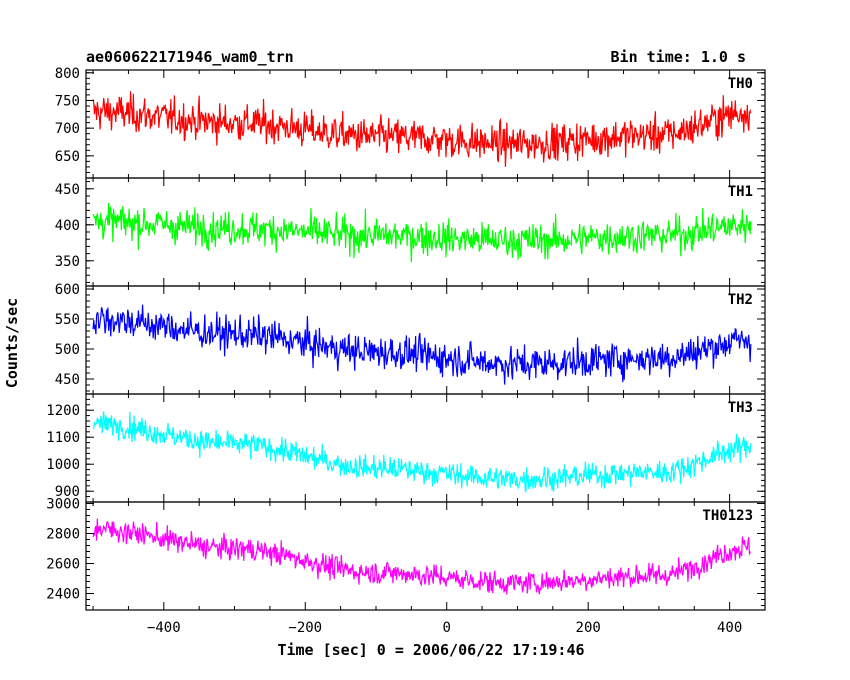  I want to click on panel-th3: 900 1000 1100 1200 TH3, so click(406, 448).